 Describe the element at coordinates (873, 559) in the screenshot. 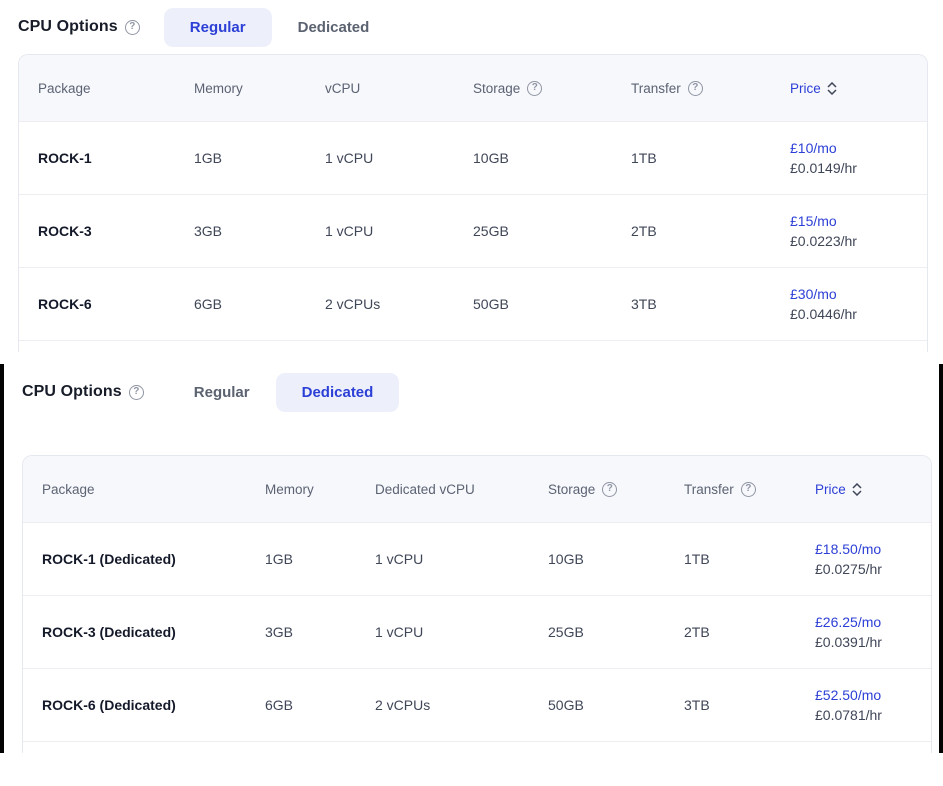

I see `price-cell: £18.50/mo £0.0275/hr` at that location.